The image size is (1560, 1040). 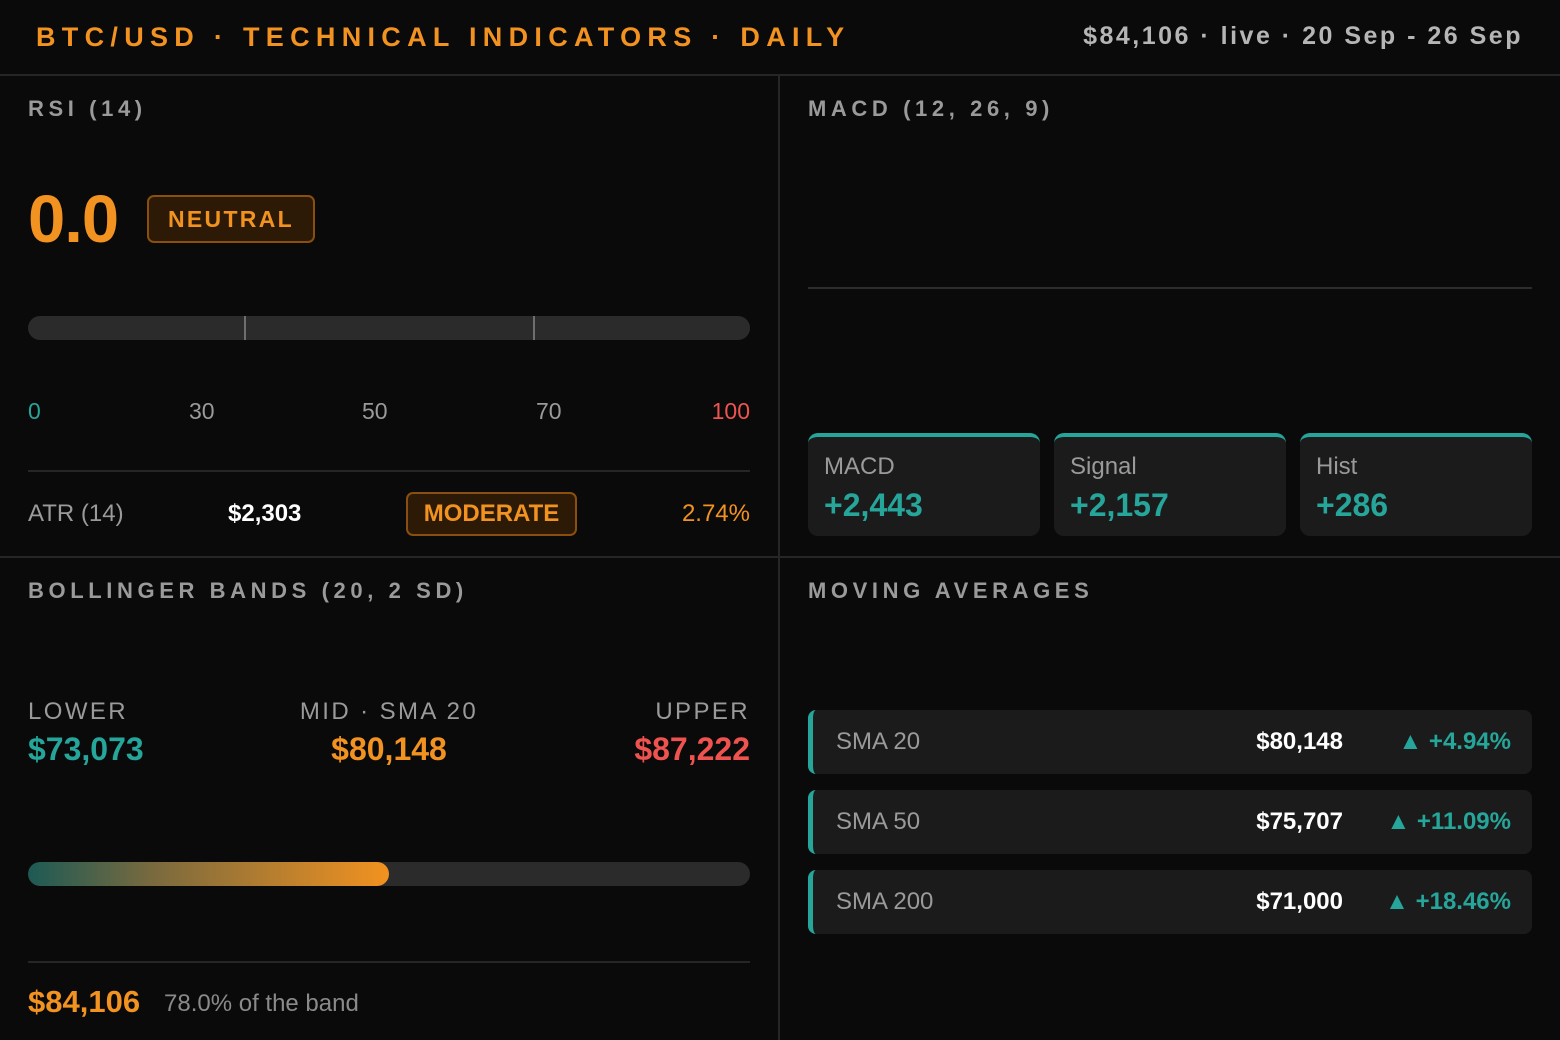 What do you see at coordinates (202, 411) in the screenshot?
I see `rsi-scale-label-30: 30` at bounding box center [202, 411].